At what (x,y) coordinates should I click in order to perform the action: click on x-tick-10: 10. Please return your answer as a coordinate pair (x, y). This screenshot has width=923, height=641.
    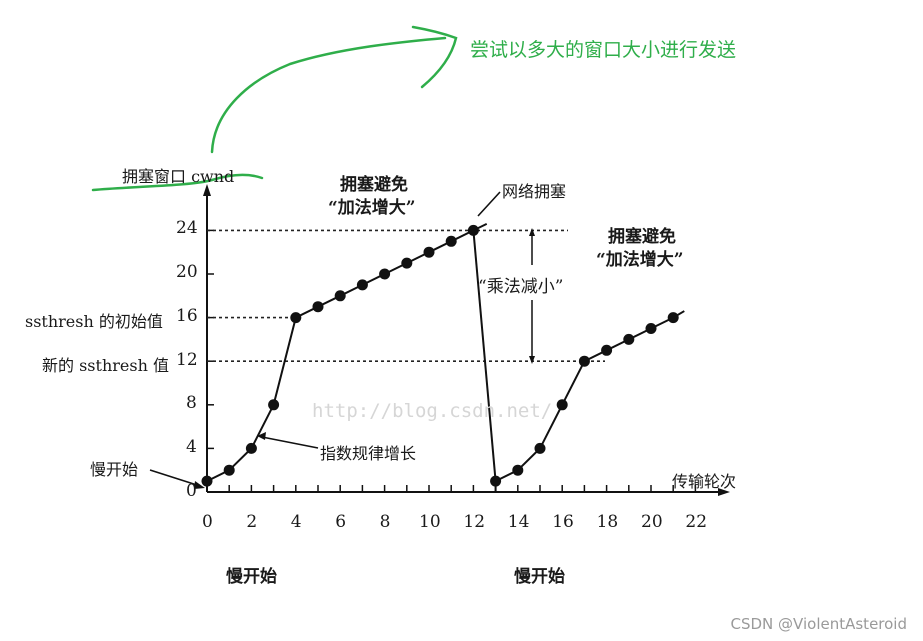
    Looking at the image, I should click on (430, 522).